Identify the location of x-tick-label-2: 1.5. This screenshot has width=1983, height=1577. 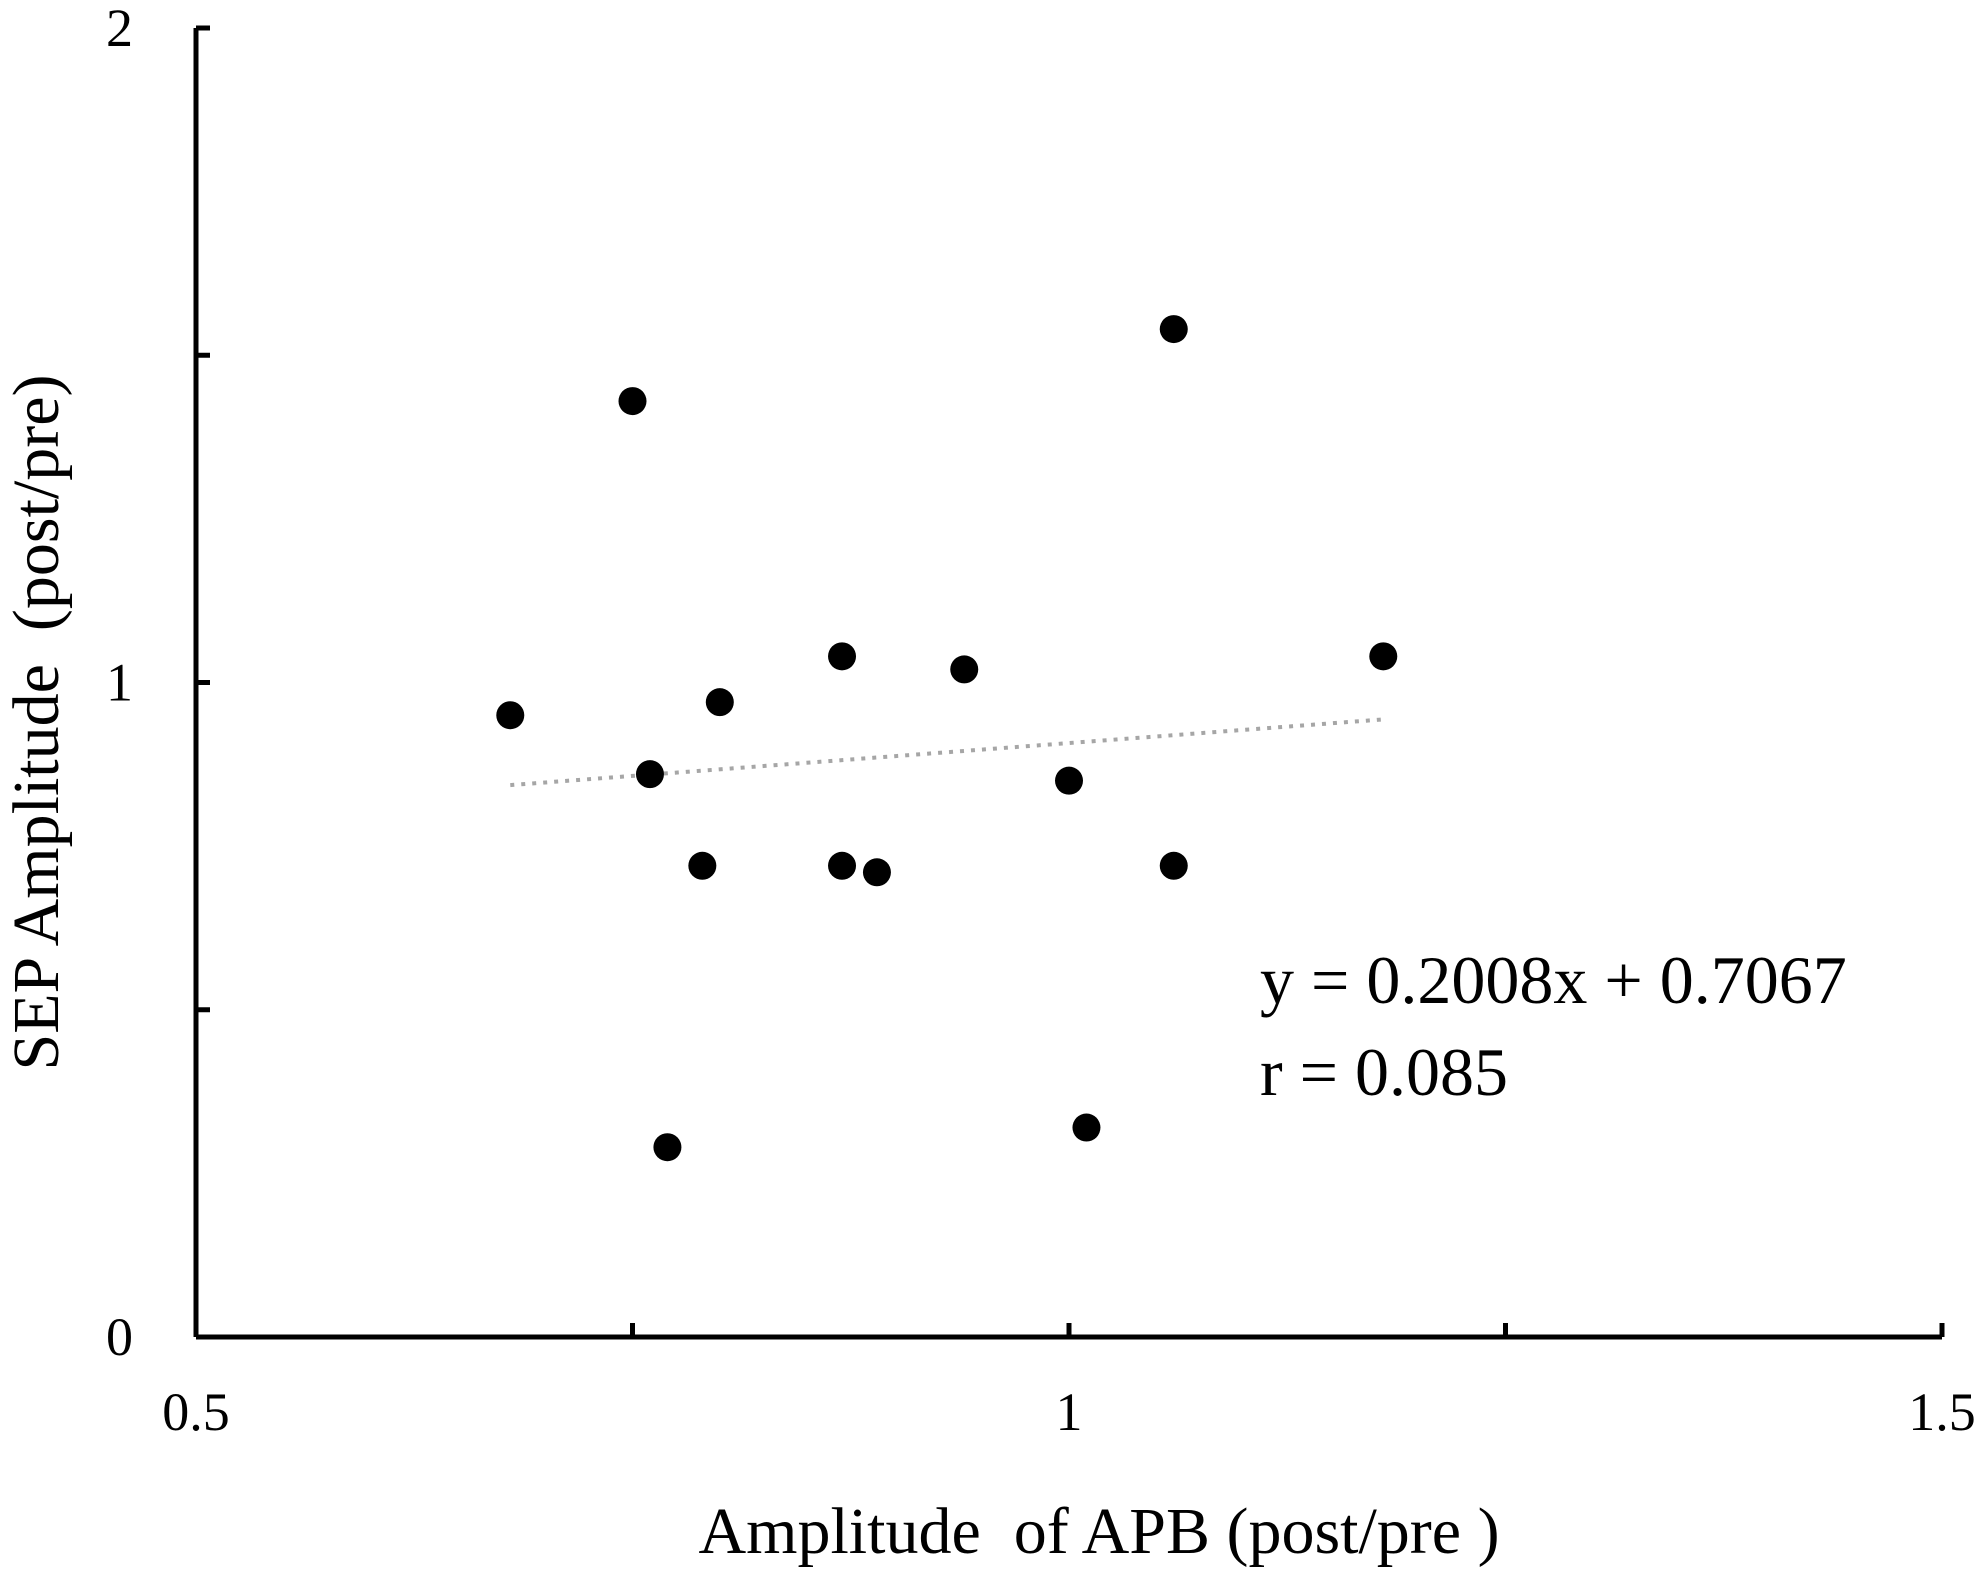
(1942, 1412).